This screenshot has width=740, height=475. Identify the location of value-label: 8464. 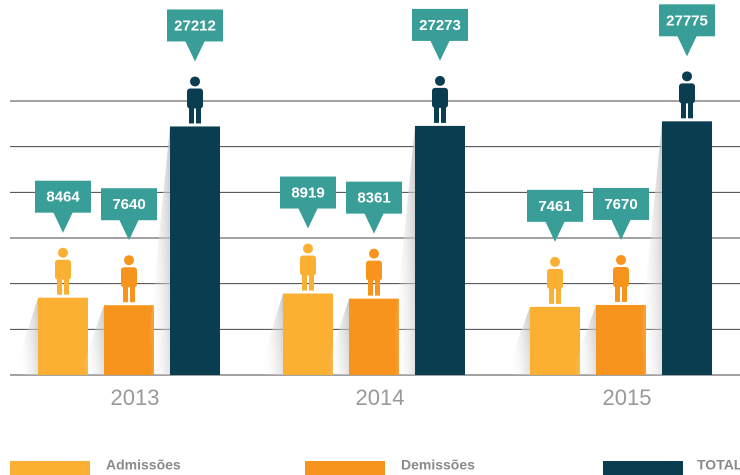
(63, 197).